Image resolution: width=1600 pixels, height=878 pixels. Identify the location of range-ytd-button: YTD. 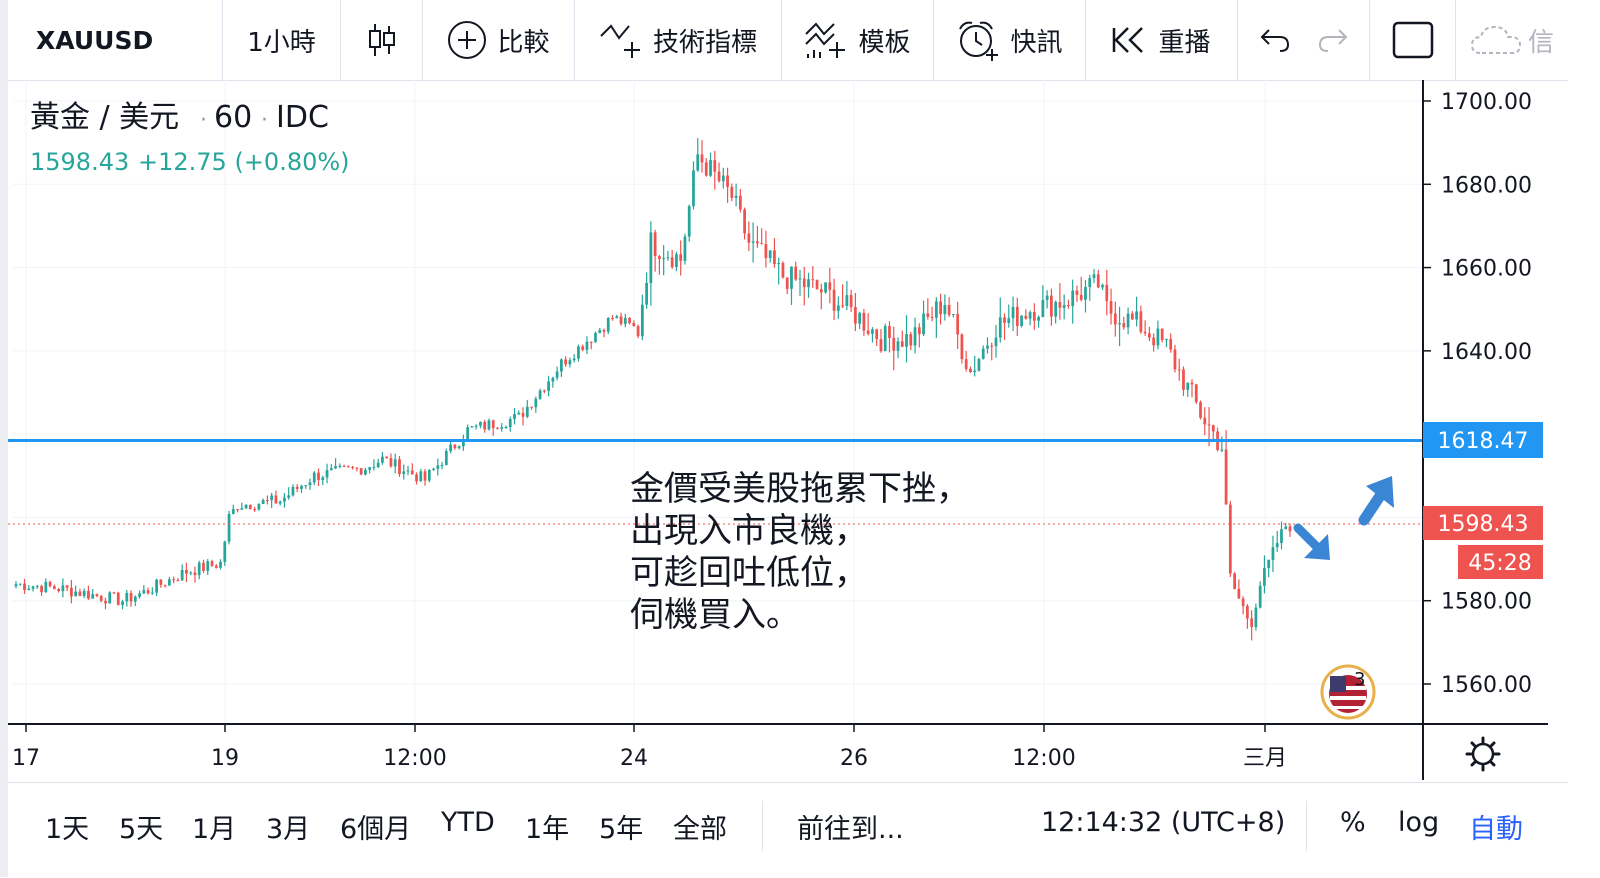
(468, 822).